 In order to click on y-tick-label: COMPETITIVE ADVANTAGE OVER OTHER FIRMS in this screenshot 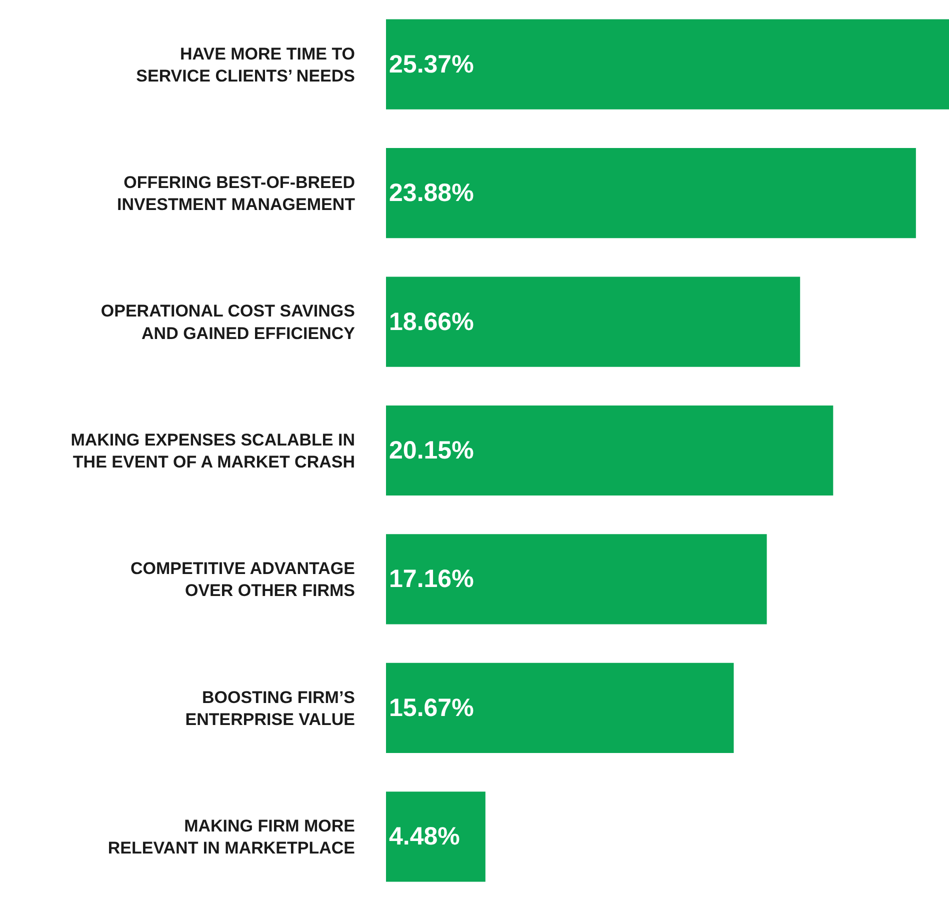, I will do `click(242, 579)`.